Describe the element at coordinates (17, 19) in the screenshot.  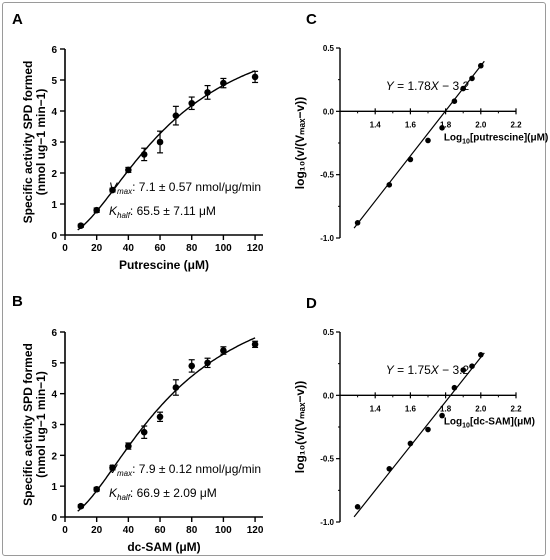
I see `panel-letter-a: A` at that location.